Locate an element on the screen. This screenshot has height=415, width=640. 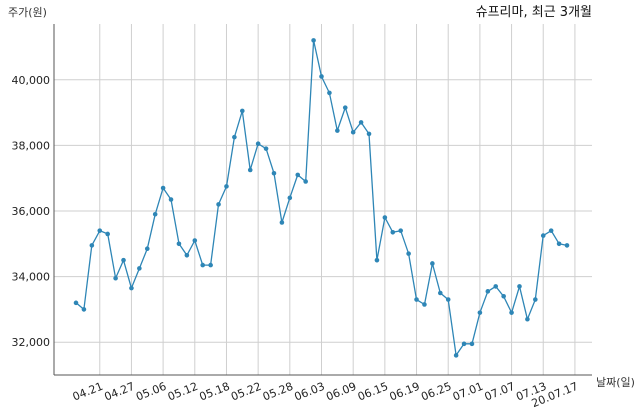
y-axis-label: 주가(원) is located at coordinates (27, 12).